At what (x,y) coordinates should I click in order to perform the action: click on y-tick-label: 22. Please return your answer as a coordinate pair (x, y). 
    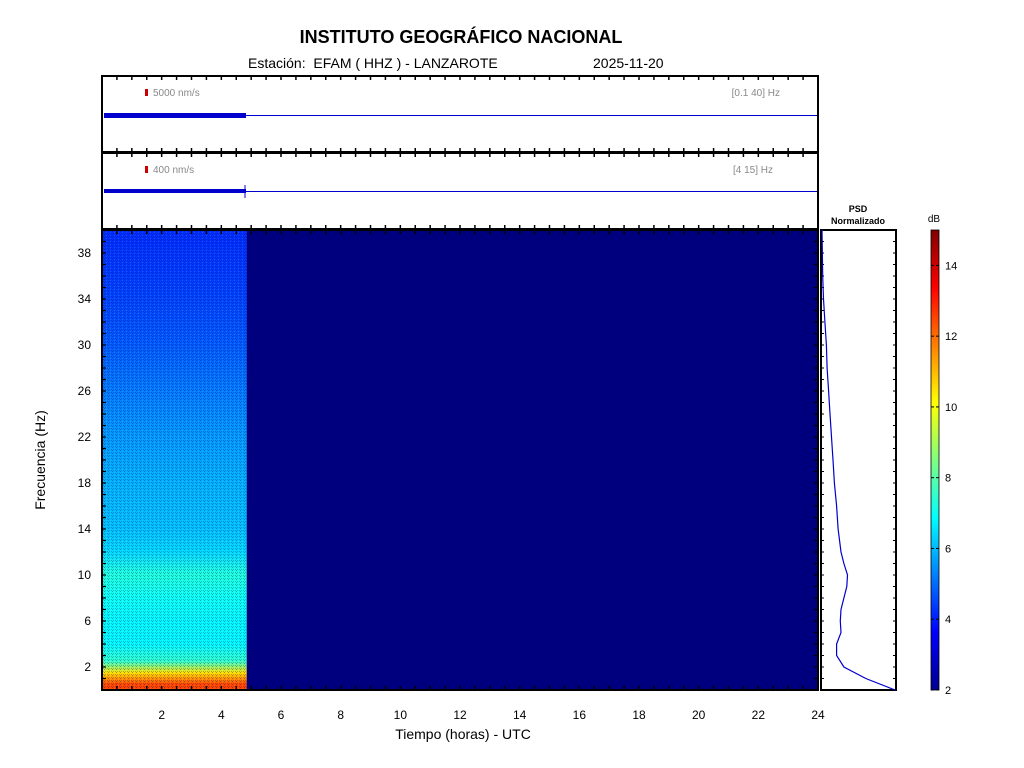
    Looking at the image, I should click on (85, 437).